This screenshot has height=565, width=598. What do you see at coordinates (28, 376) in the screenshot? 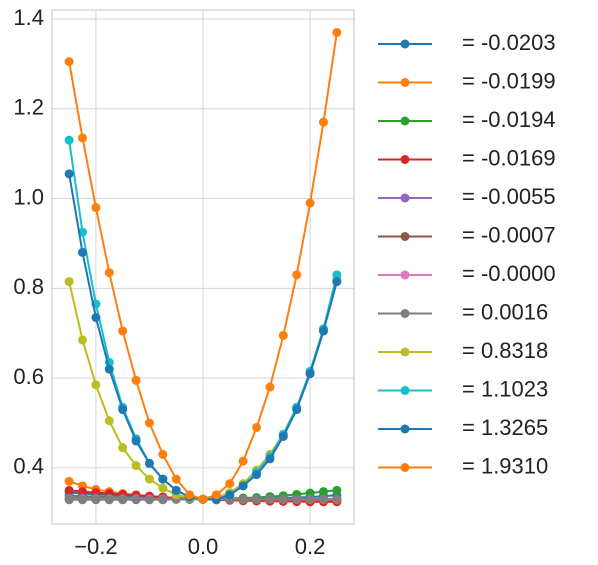
I see `y-tick-label: 0.6` at bounding box center [28, 376].